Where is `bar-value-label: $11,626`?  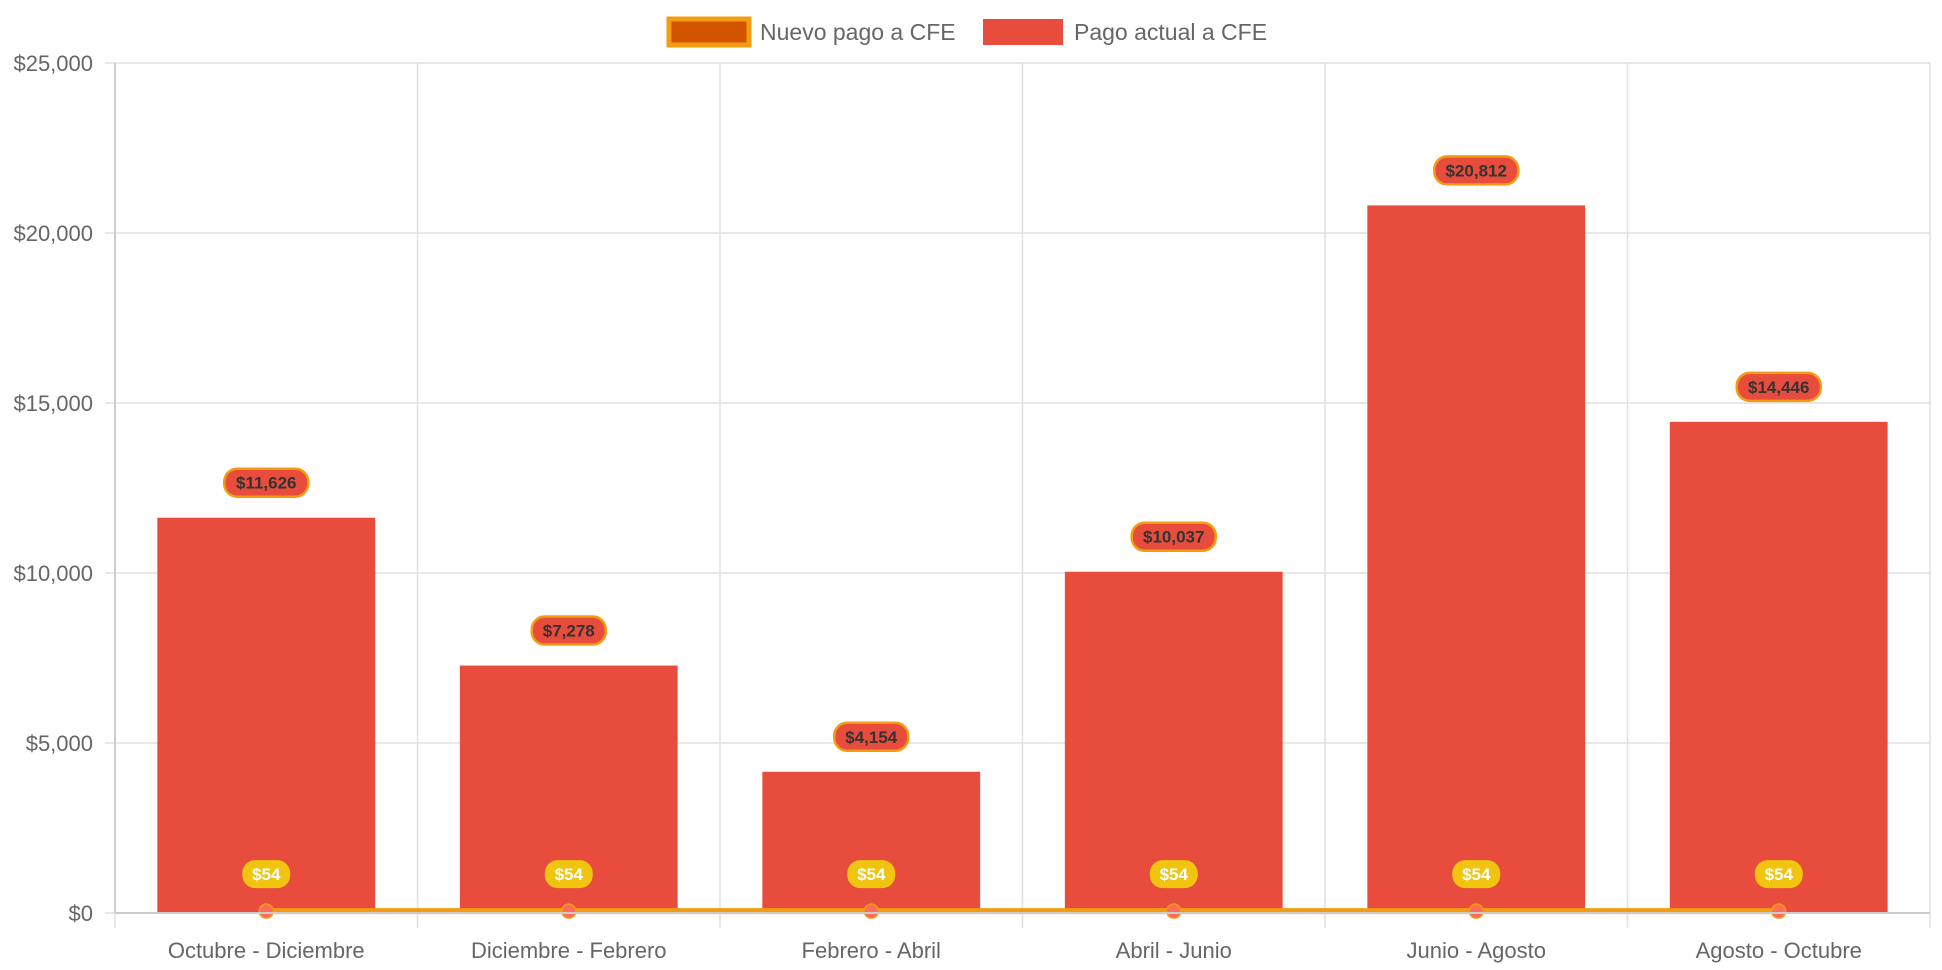 bar-value-label: $11,626 is located at coordinates (266, 483).